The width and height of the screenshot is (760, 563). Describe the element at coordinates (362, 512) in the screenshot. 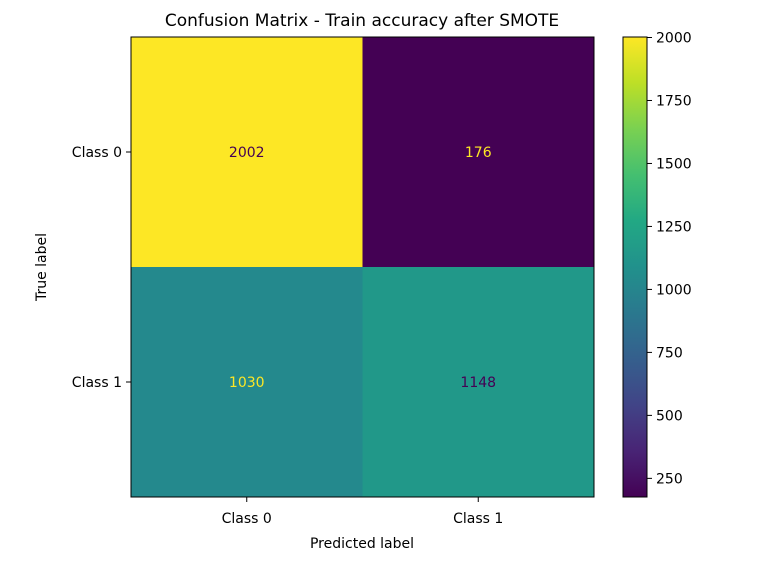

I see `x-axis-ticks: Class 0 Class 1` at that location.